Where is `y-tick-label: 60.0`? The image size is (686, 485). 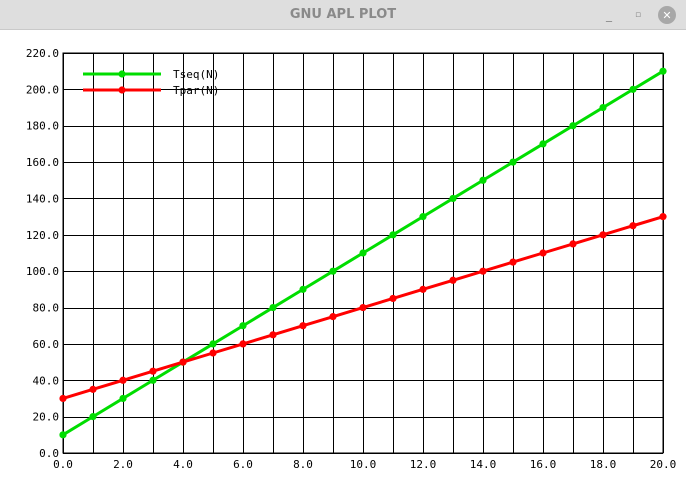 y-tick-label: 60.0 is located at coordinates (46, 344).